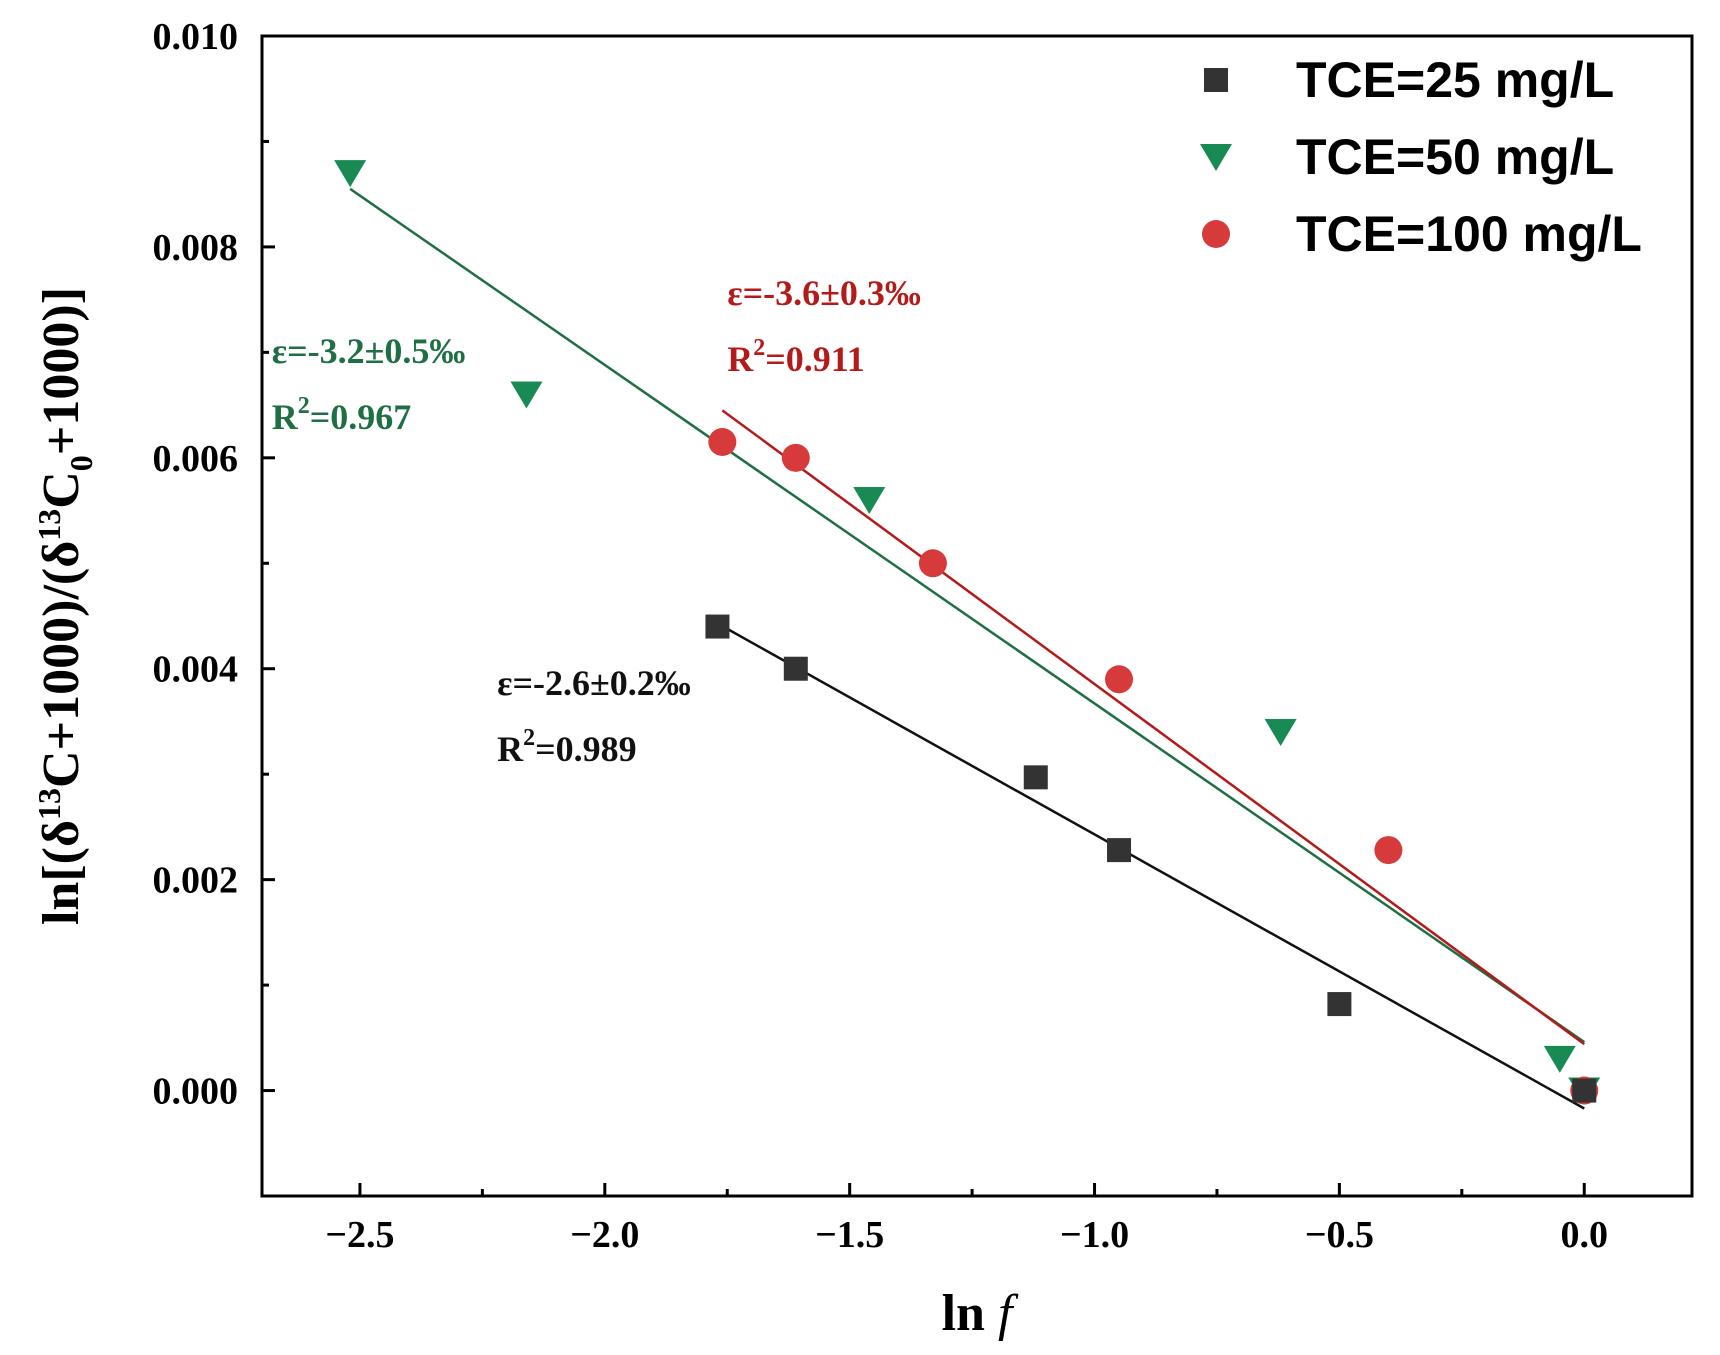 The width and height of the screenshot is (1720, 1355). Describe the element at coordinates (1585, 1235) in the screenshot. I see `x-tick-label: 0.0` at that location.